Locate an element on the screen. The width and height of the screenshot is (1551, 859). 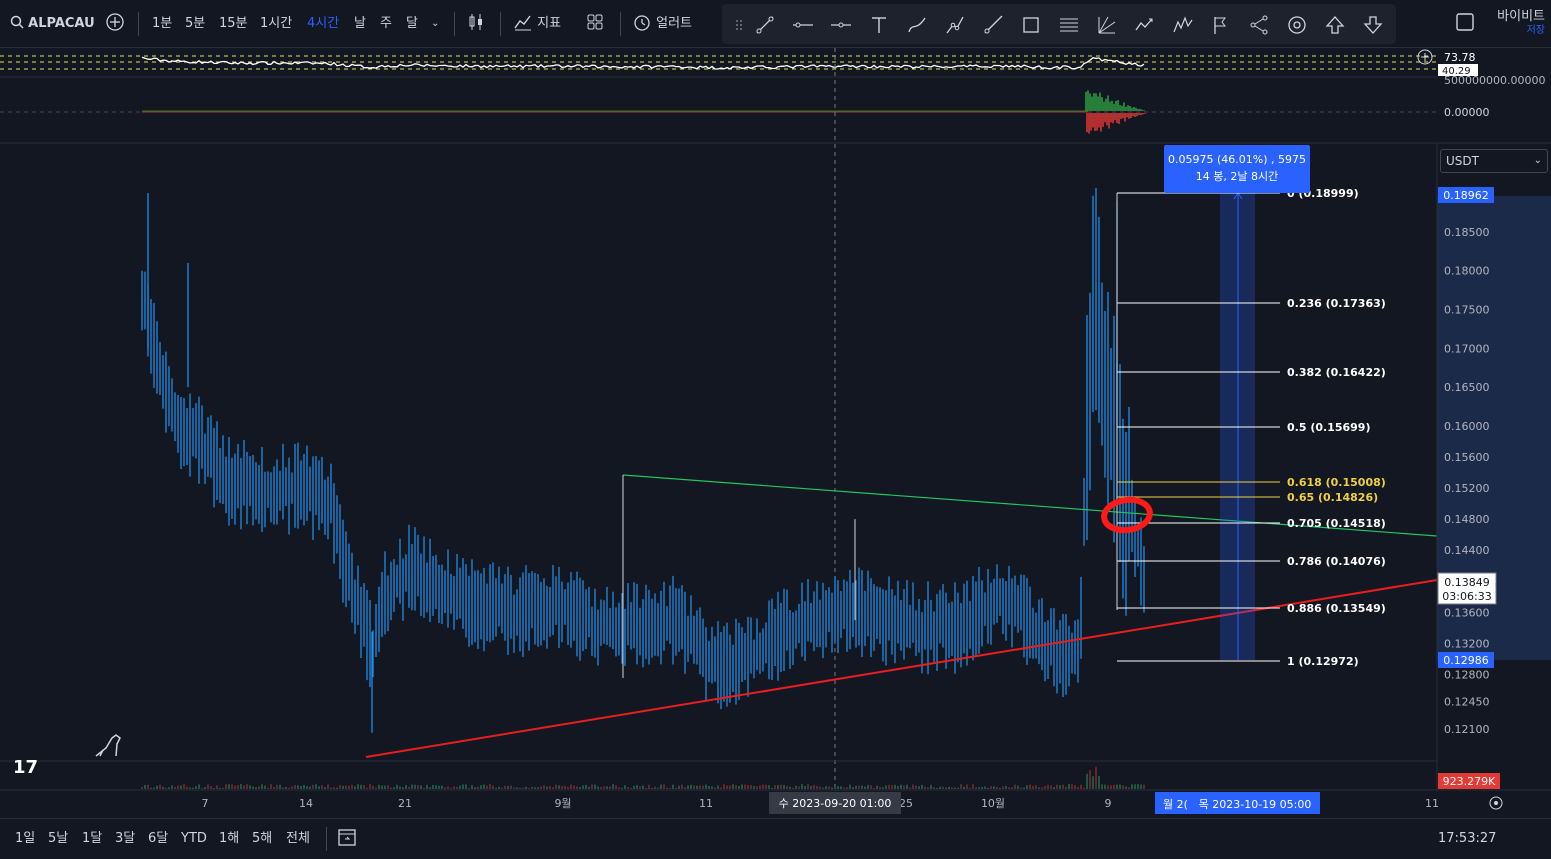
alert-label: 얼러트 is located at coordinates (674, 23).